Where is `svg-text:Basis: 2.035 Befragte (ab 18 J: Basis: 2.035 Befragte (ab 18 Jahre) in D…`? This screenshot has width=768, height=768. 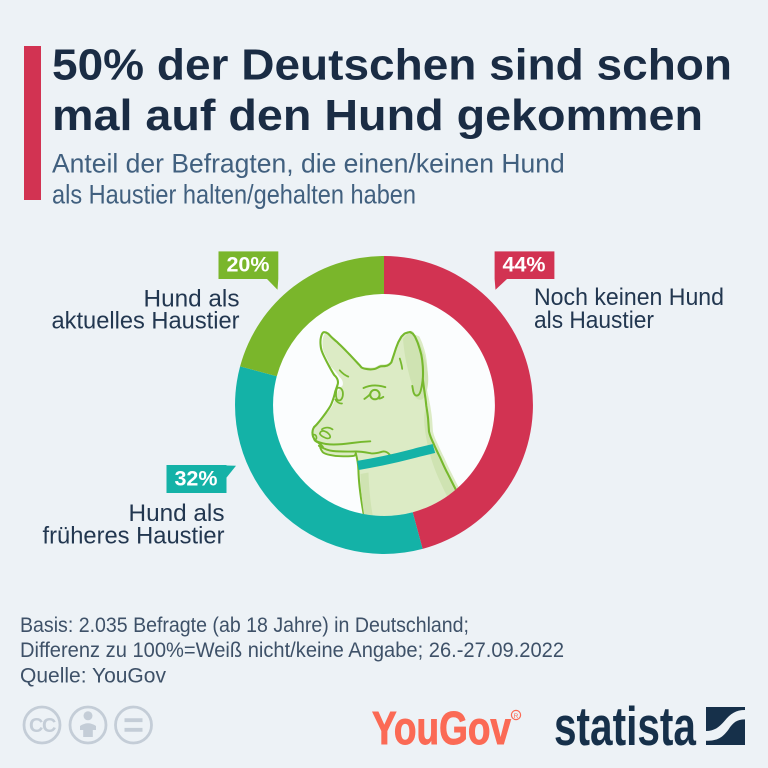
svg-text:Basis: 2.035 Befragte (ab 18 J: Basis: 2.035 Befragte (ab 18 Jahre) in D… is located at coordinates (244, 625).